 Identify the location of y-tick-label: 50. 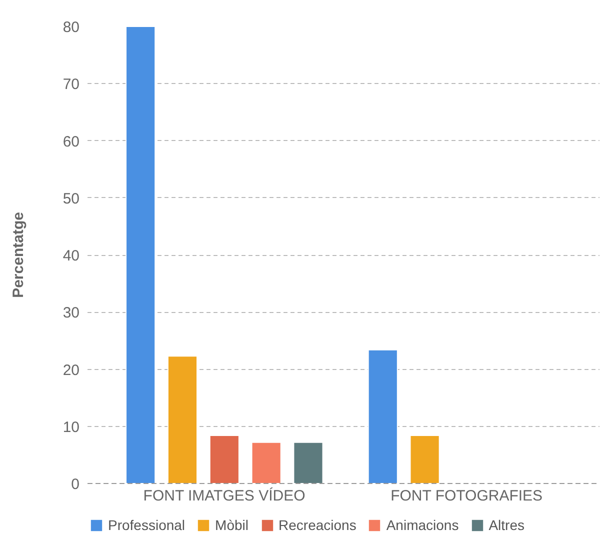
(71, 199).